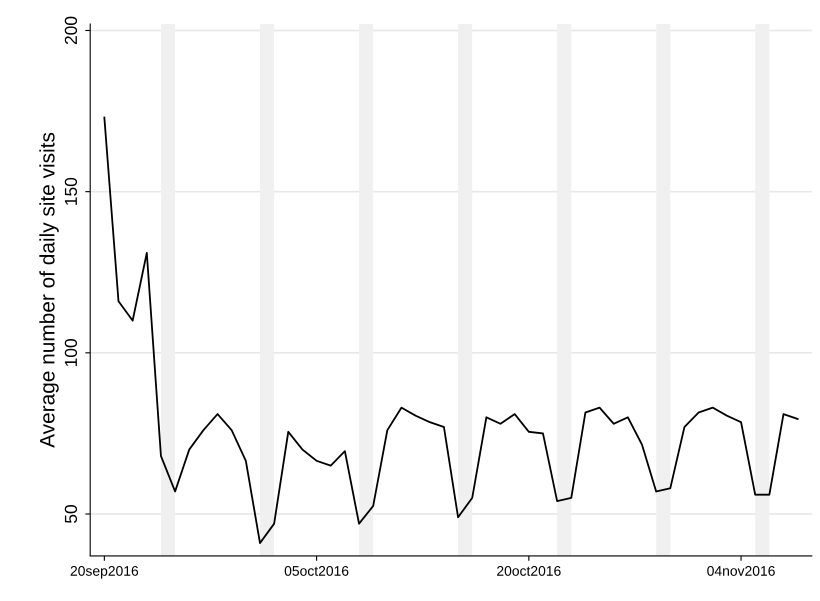  Describe the element at coordinates (529, 571) in the screenshot. I see `x-tick-label: 20oct2016` at that location.